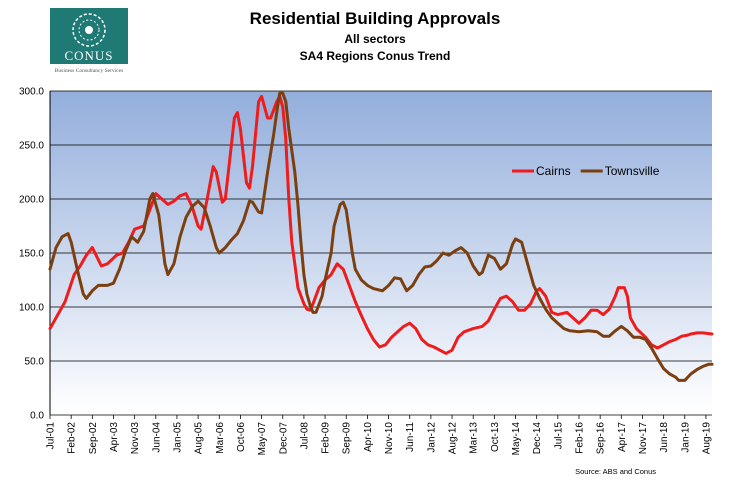 The image size is (750, 489). Describe the element at coordinates (632, 171) in the screenshot. I see `legend-label-townsville: Townsville` at that location.